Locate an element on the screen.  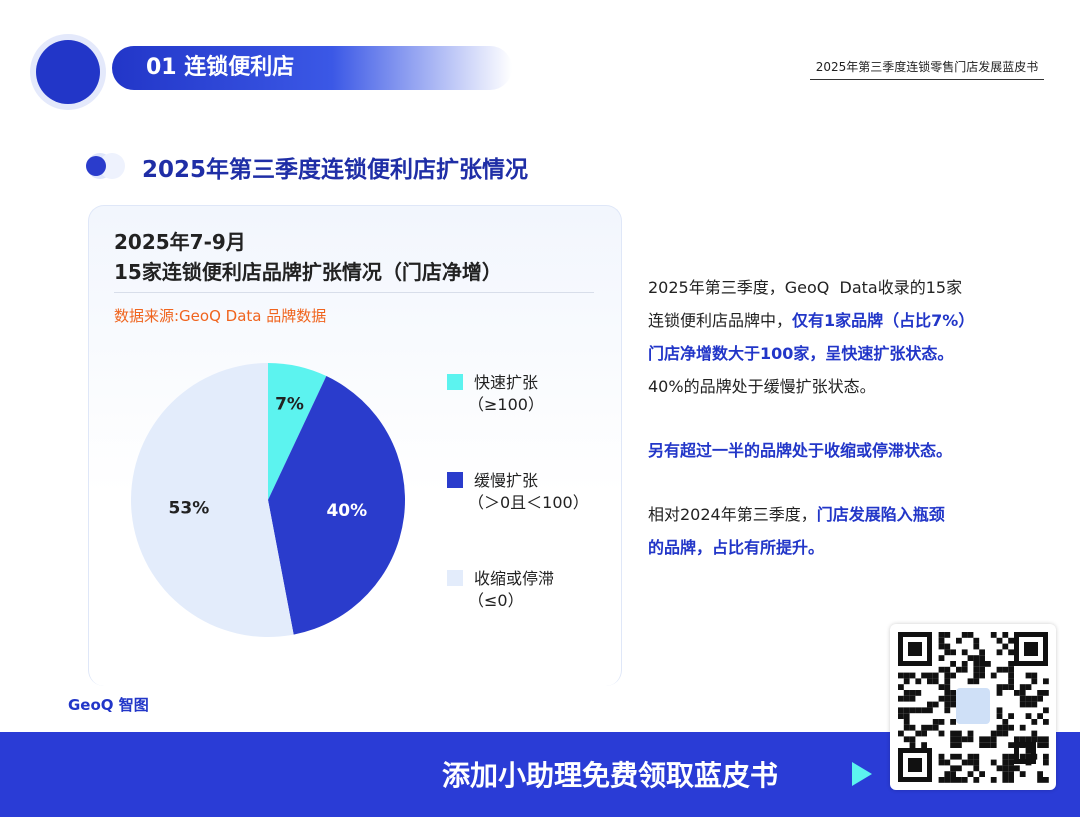
text-line: 连锁便利店品牌中，仅有1家品牌（占比7%） is located at coordinates (848, 323).